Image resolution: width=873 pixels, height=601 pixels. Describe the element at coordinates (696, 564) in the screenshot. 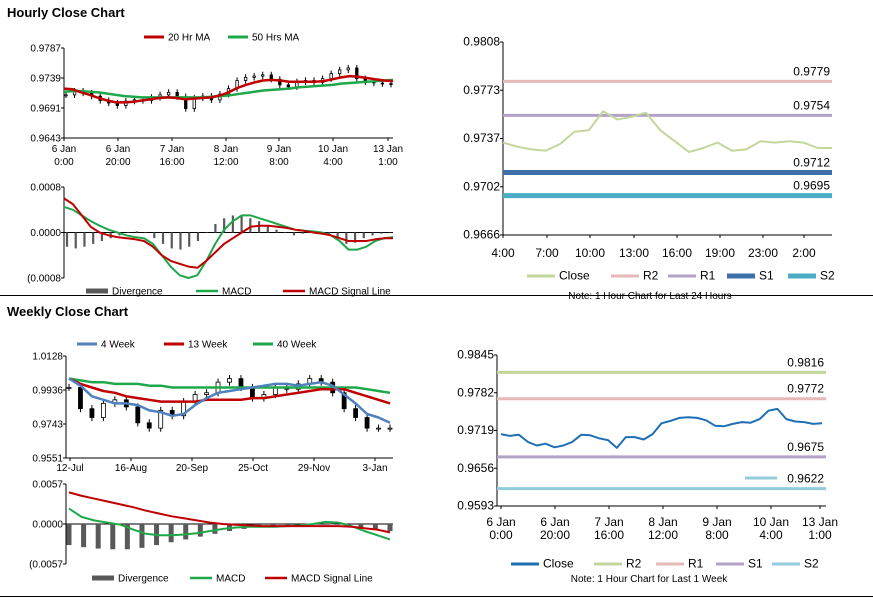

I see `weekly-1w-legend-label: R1` at that location.